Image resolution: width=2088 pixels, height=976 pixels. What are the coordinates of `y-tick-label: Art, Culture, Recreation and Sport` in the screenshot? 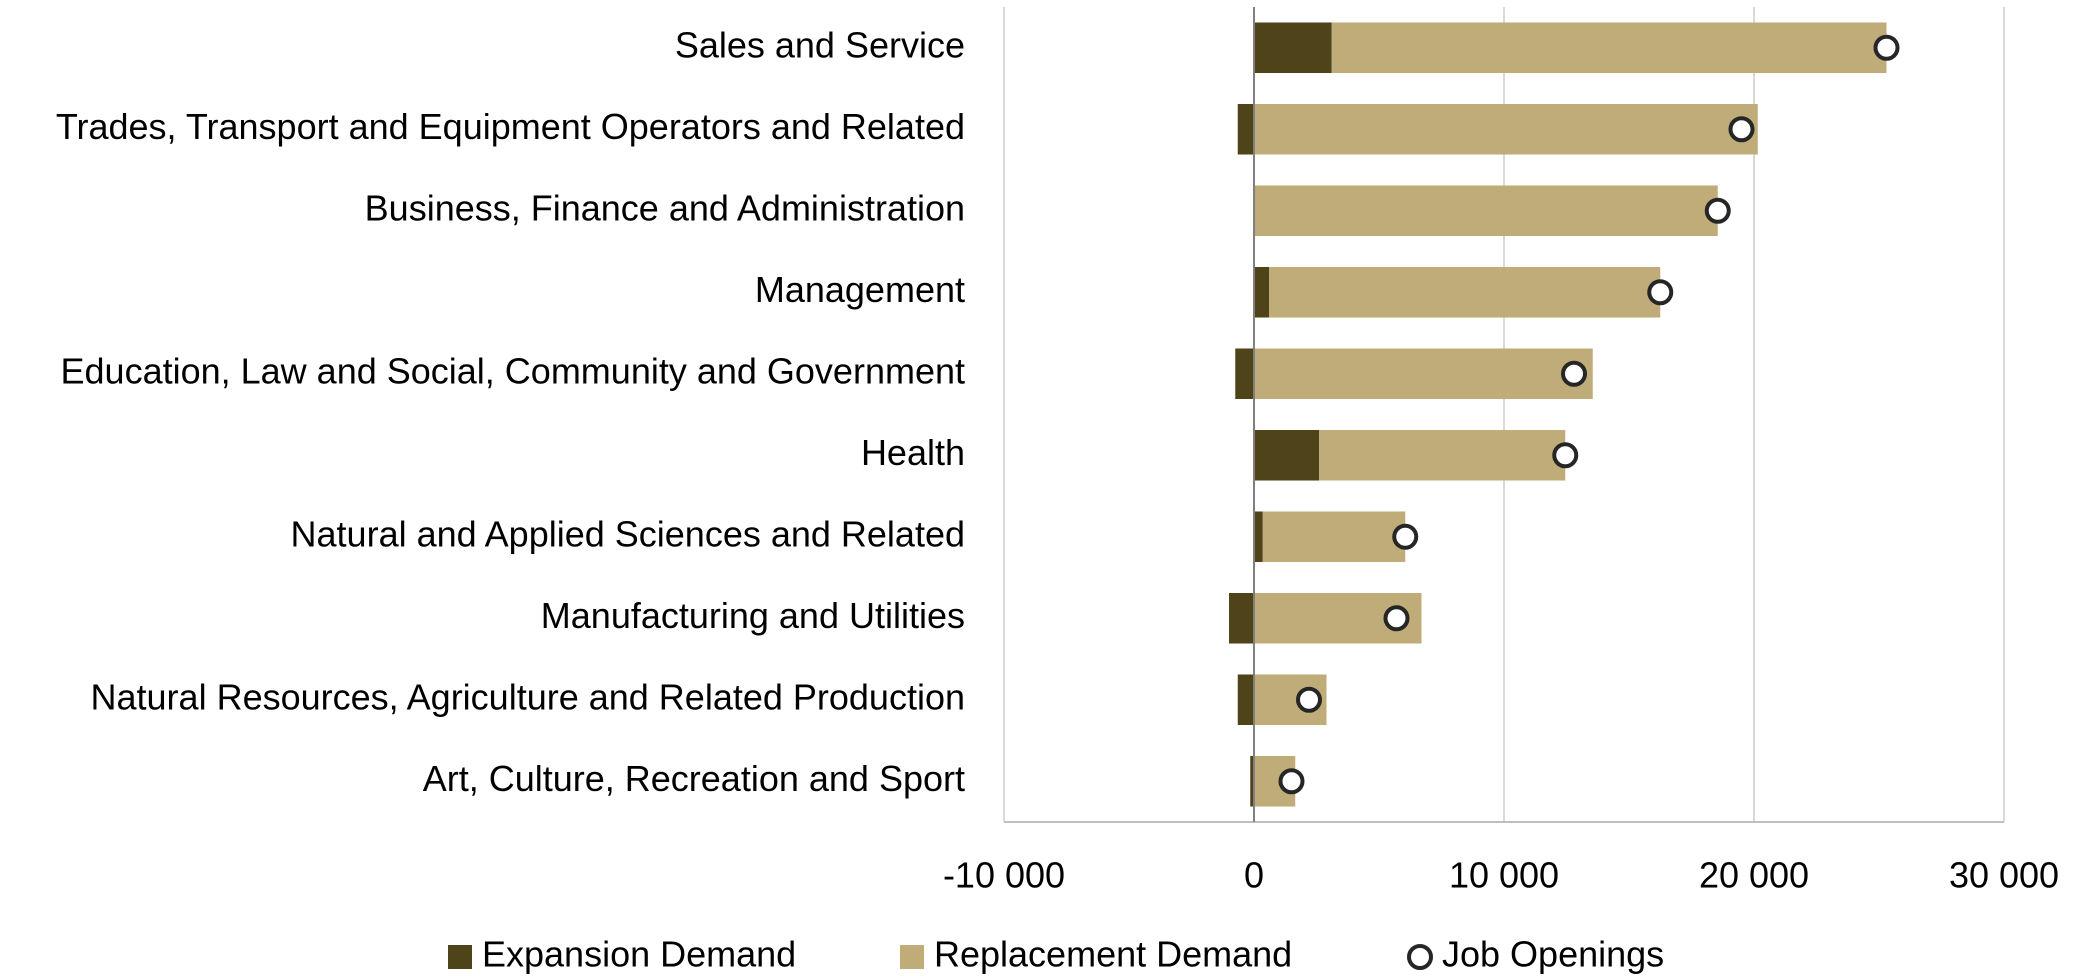 It's located at (694, 778).